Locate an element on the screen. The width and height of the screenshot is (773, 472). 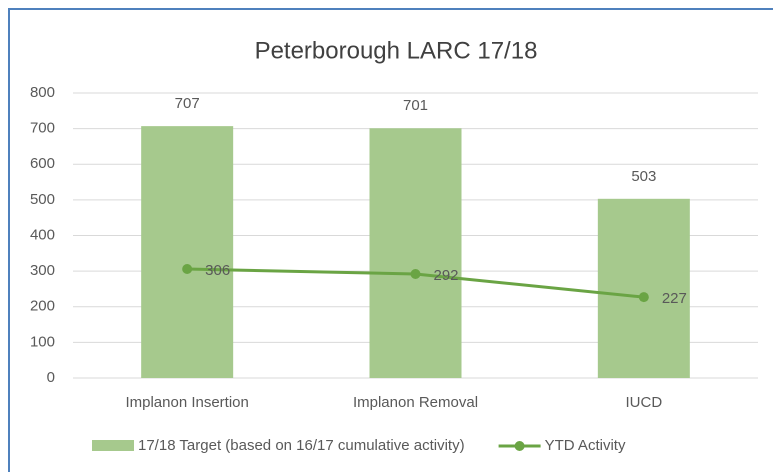
point-label: 306 is located at coordinates (217, 270).